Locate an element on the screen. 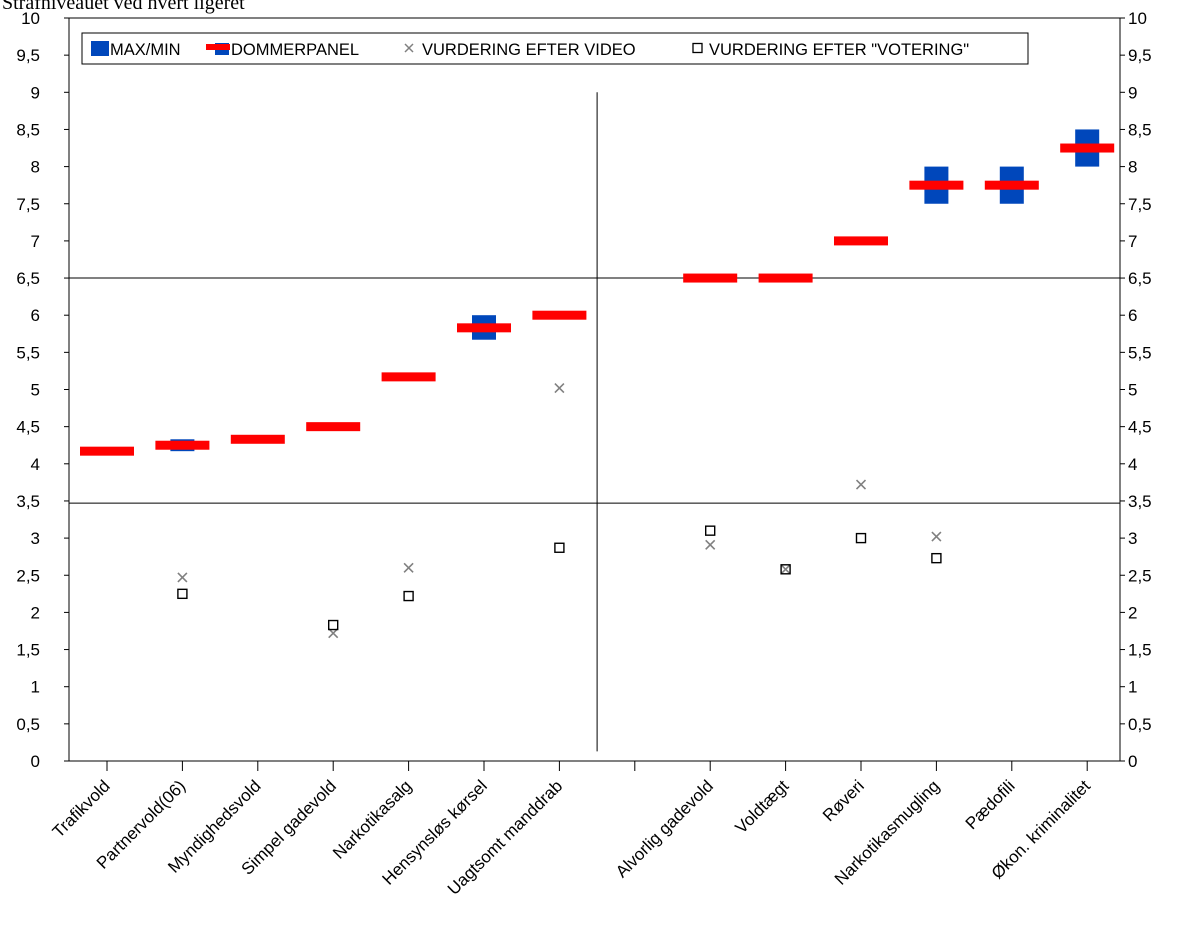 Image resolution: width=1189 pixels, height=925 pixels. y-tick-label-right: 5,5 is located at coordinates (1140, 352).